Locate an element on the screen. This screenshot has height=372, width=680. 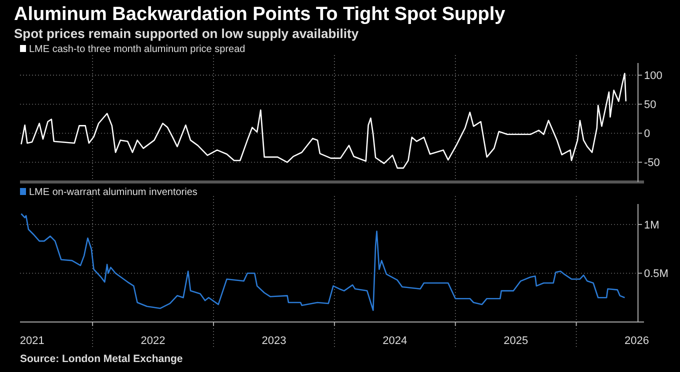
y-tick-label: 0.5M is located at coordinates (656, 274).